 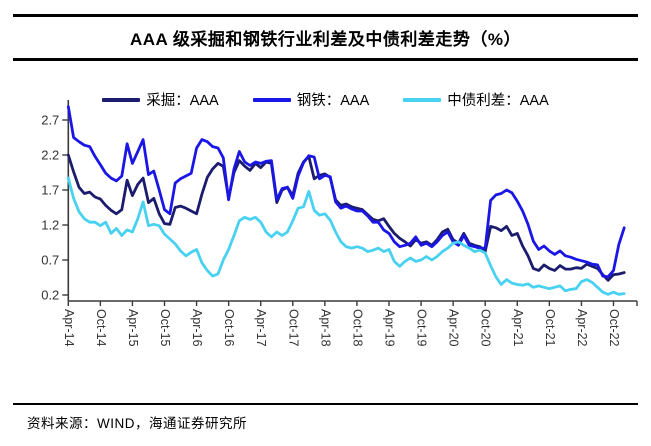 I want to click on legend-item-steel: 钢铁：AAA, so click(x=311, y=99).